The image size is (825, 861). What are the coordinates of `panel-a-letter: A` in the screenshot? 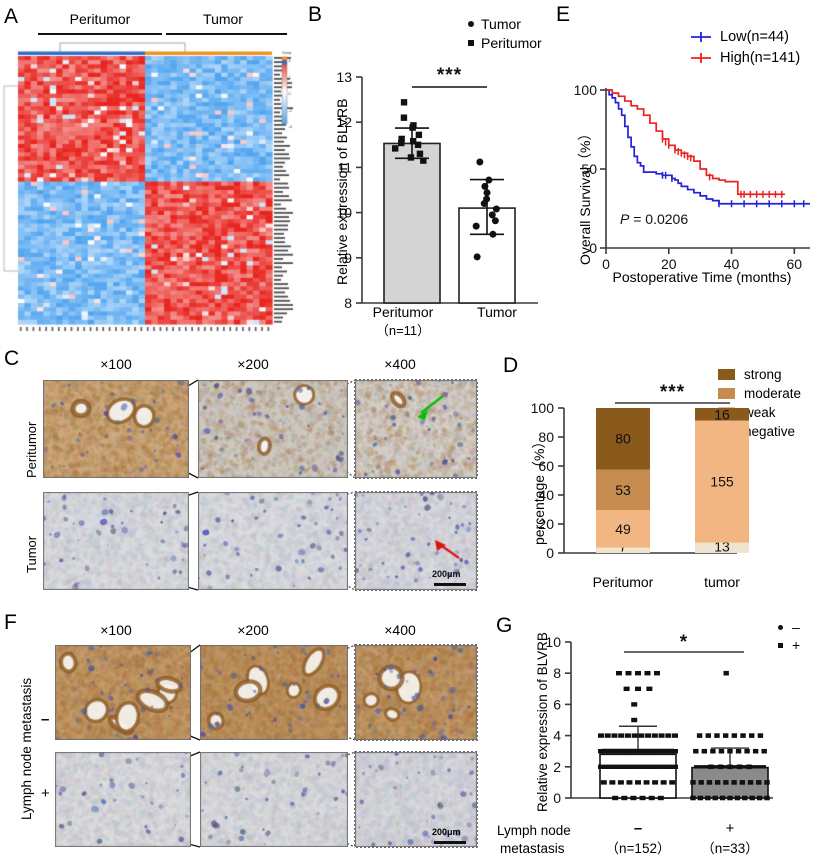 It's located at (11, 16).